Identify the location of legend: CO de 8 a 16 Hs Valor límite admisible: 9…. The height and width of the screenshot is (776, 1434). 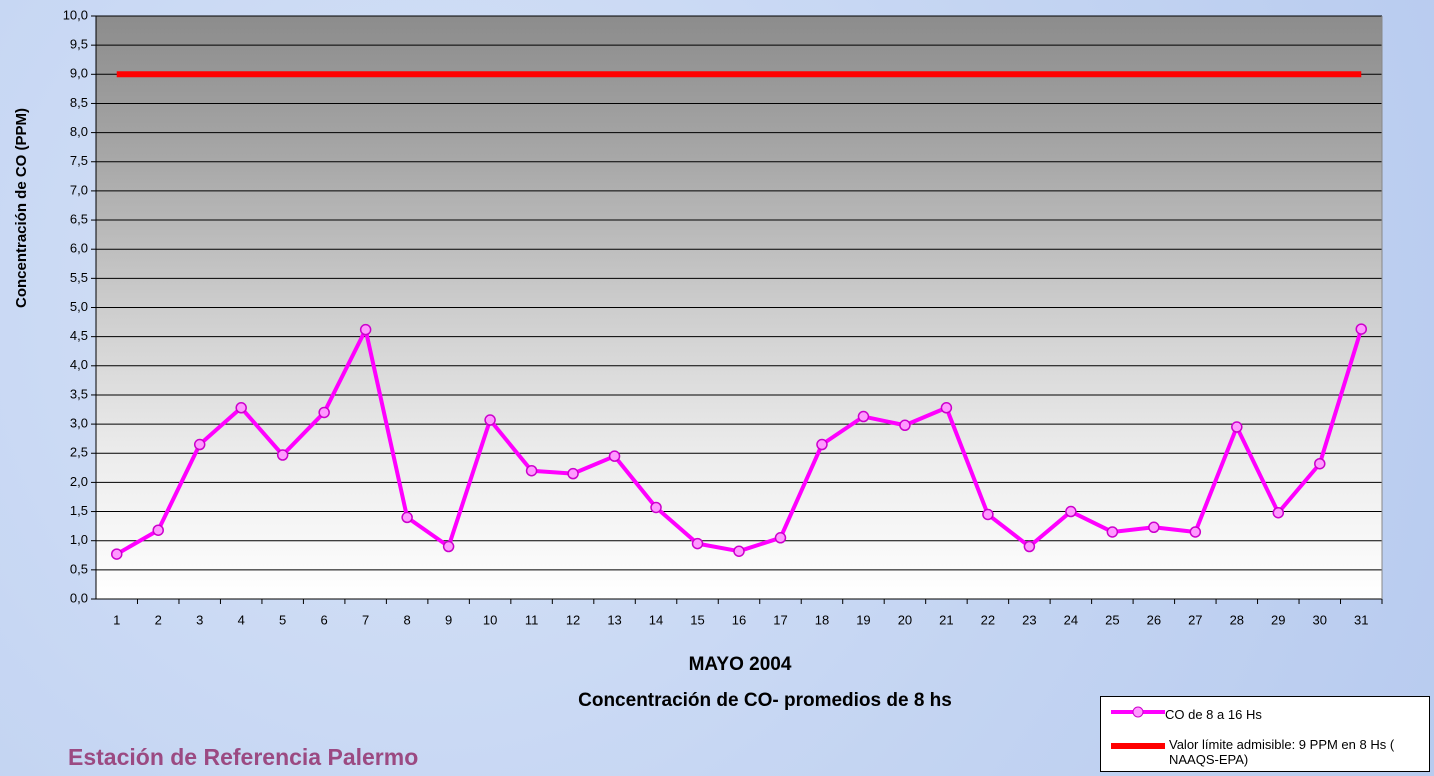
(1265, 734).